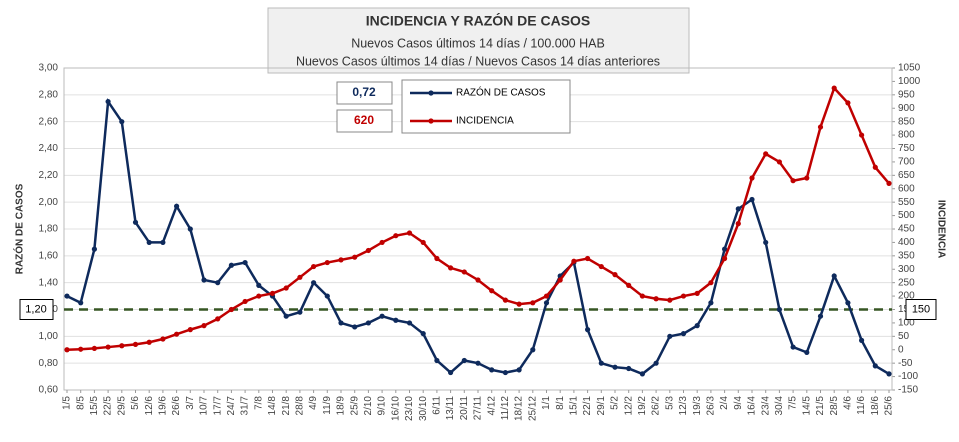 The image size is (959, 442). What do you see at coordinates (908, 376) in the screenshot?
I see `y2-tick-label: -100` at bounding box center [908, 376].